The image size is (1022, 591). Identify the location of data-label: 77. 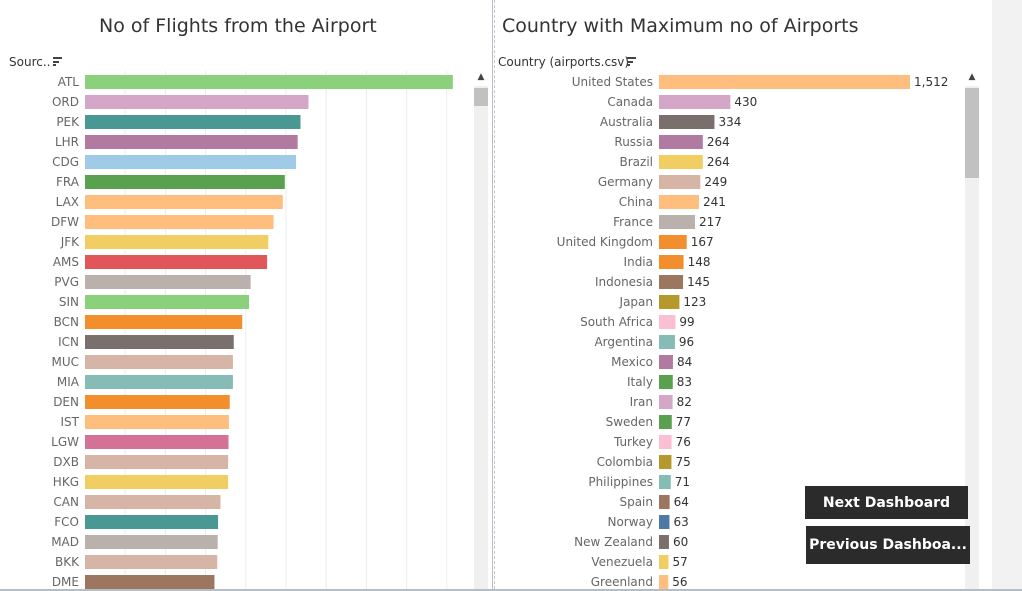
(683, 422).